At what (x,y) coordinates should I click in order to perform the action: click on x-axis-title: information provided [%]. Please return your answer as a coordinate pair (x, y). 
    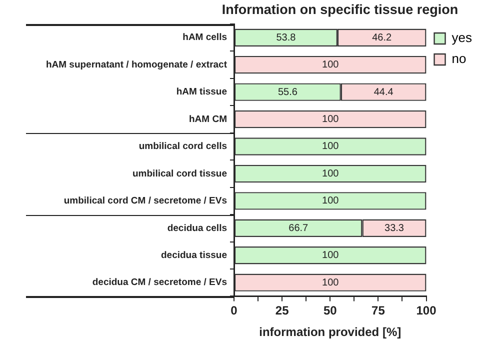
    Looking at the image, I should click on (330, 332).